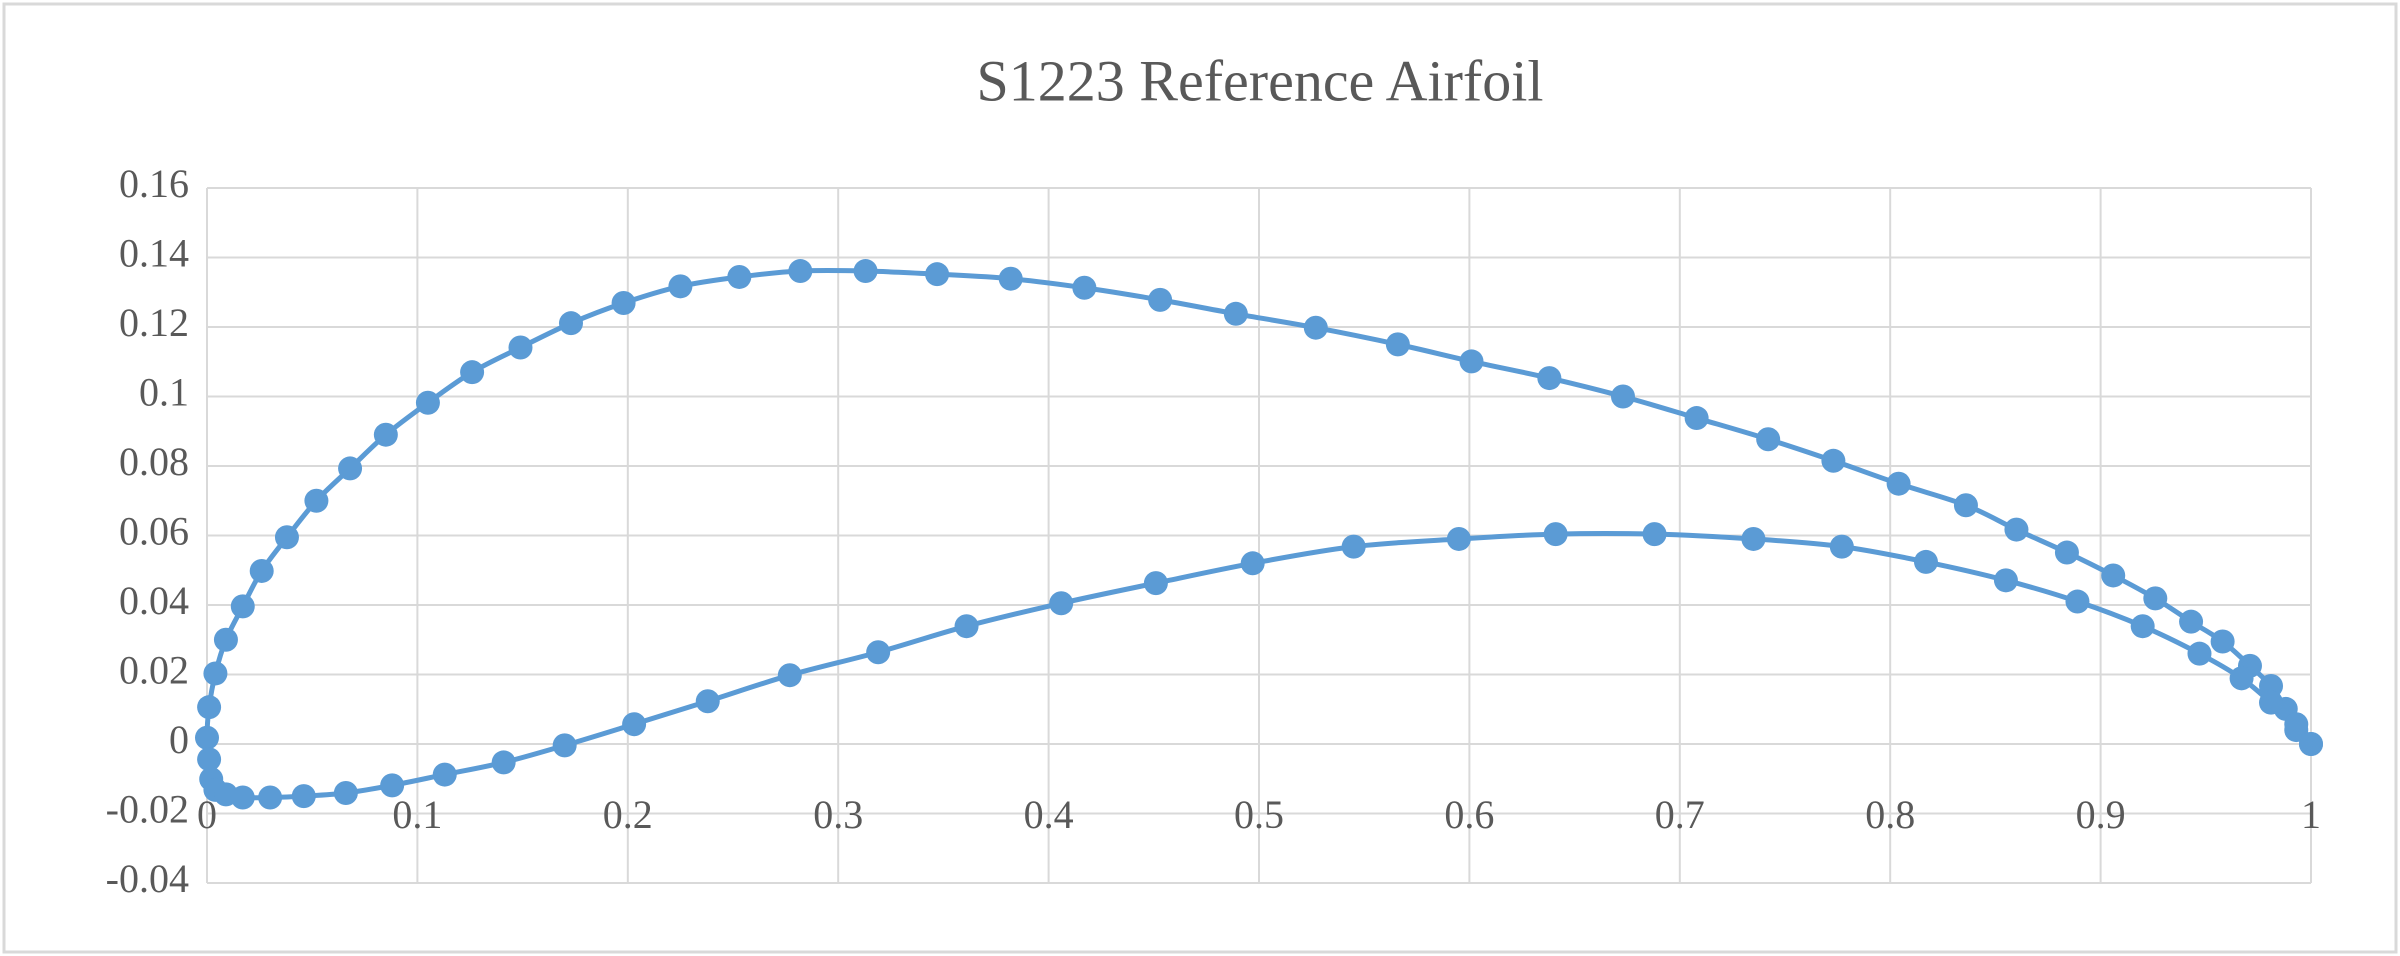  I want to click on y-tick-label: 0.1, so click(164, 392).